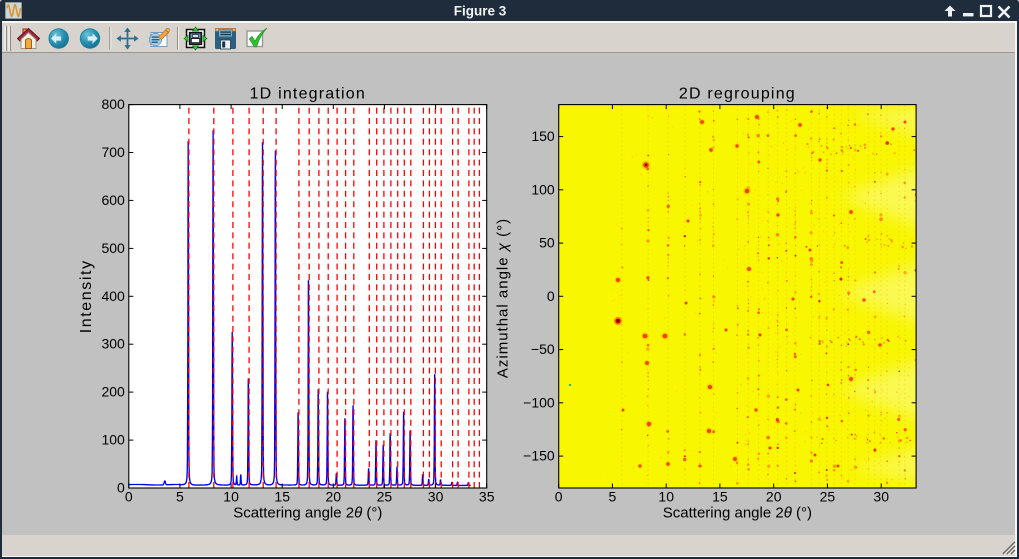  What do you see at coordinates (113, 248) in the screenshot?
I see `svg-text: 500` at bounding box center [113, 248].